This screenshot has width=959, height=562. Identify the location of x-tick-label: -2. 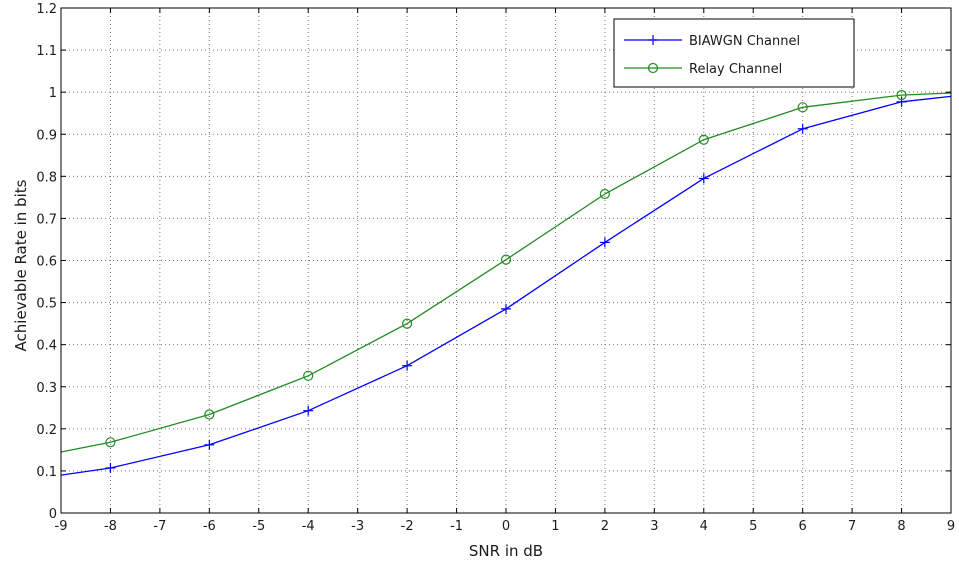
(407, 526).